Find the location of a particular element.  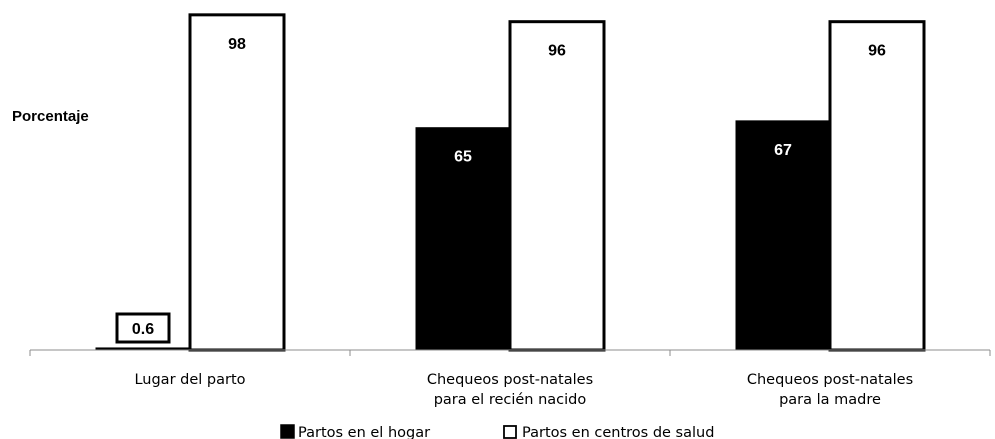

data-label-box is located at coordinates (143, 328).